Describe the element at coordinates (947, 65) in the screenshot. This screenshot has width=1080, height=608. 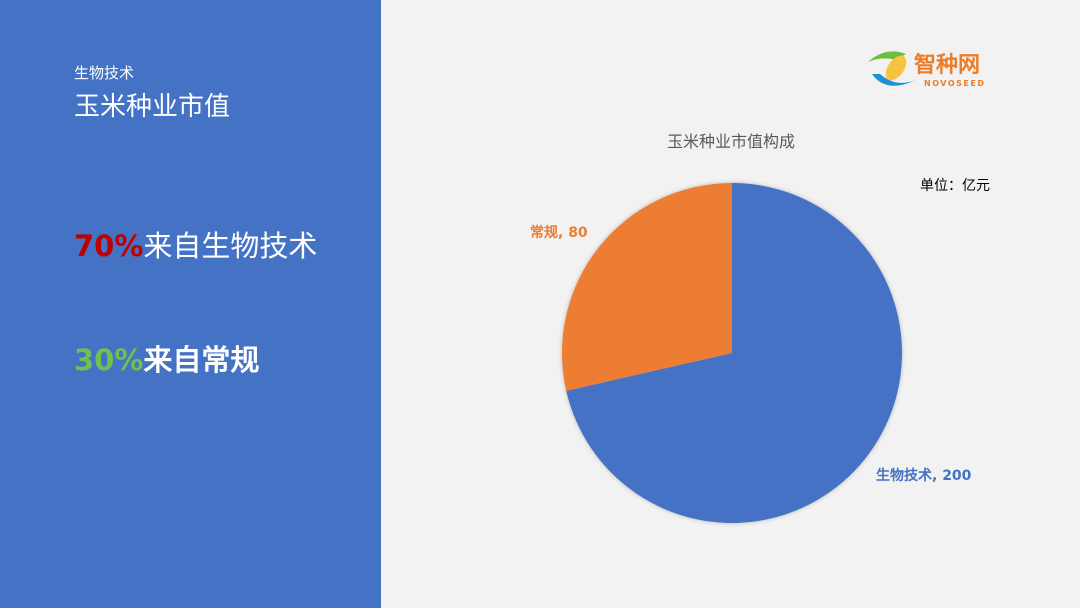
I see `svg-text: 智种网` at that location.